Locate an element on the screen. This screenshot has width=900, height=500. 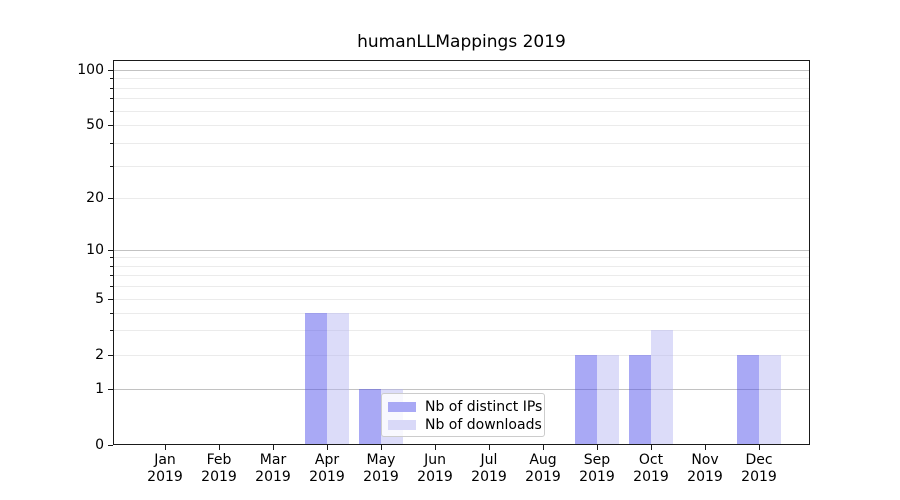
x-tick-label: Apr 2019 is located at coordinates (327, 468).